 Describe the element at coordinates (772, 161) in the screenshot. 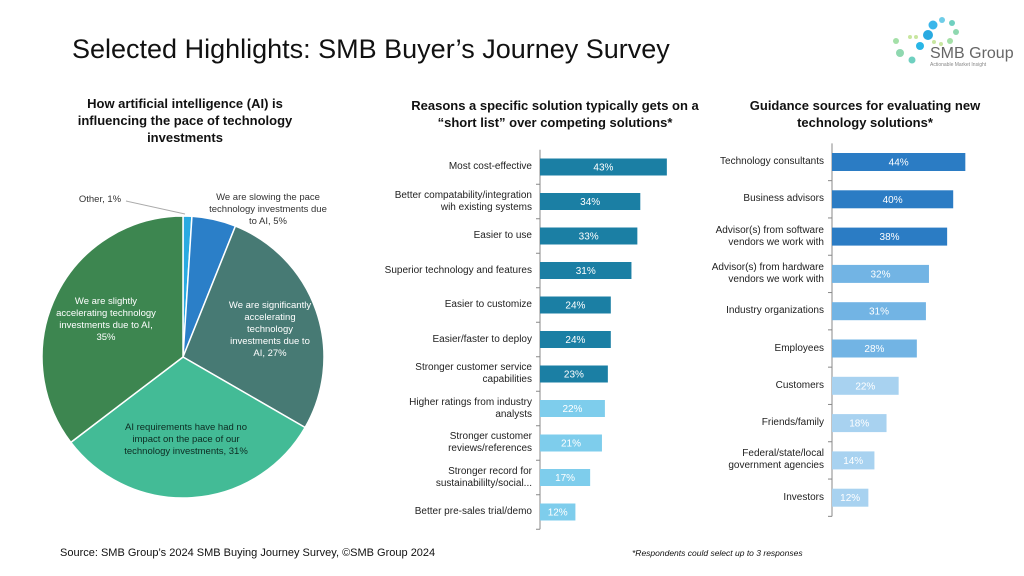

I see `guidance-category-label: Technology consultants` at that location.